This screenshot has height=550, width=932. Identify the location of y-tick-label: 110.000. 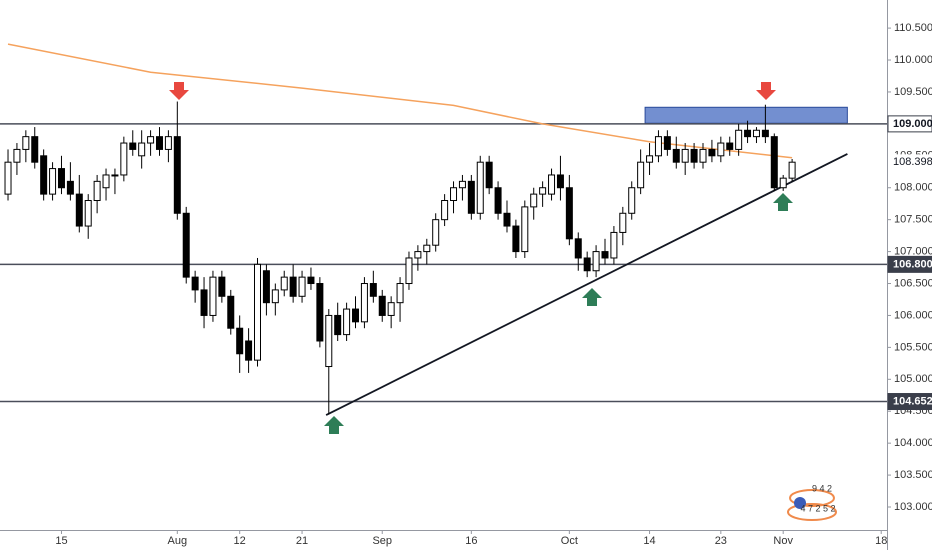
(913, 60).